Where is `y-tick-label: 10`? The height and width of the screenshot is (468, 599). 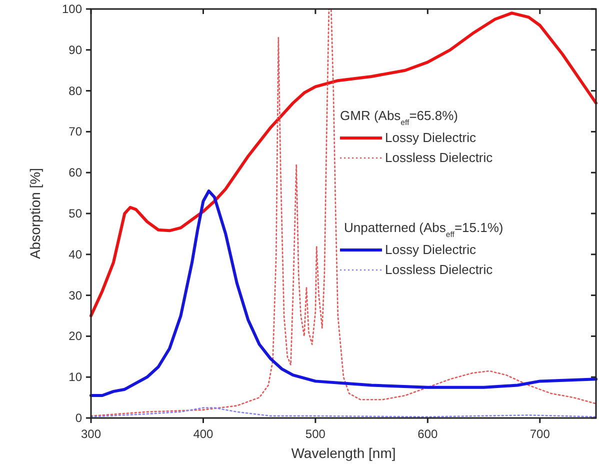
y-tick-label: 10 is located at coordinates (75, 377).